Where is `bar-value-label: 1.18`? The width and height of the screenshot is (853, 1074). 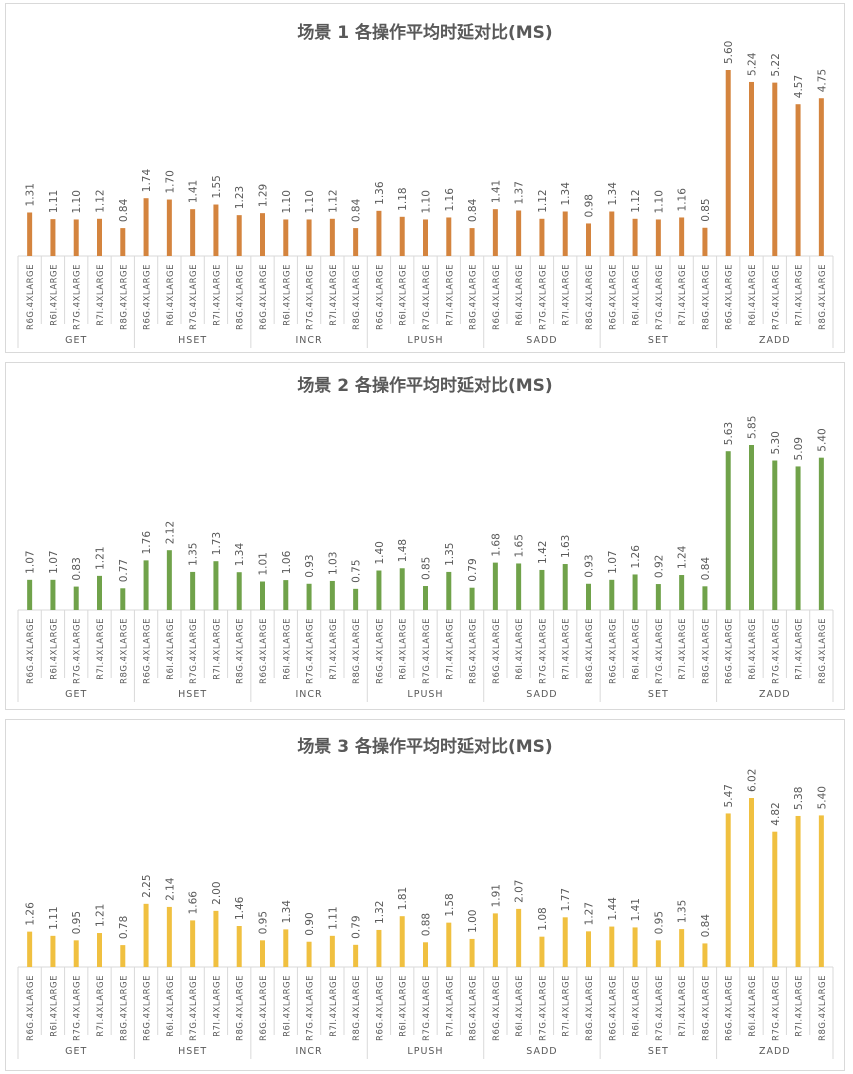
bar-value-label: 1.18 is located at coordinates (403, 198).